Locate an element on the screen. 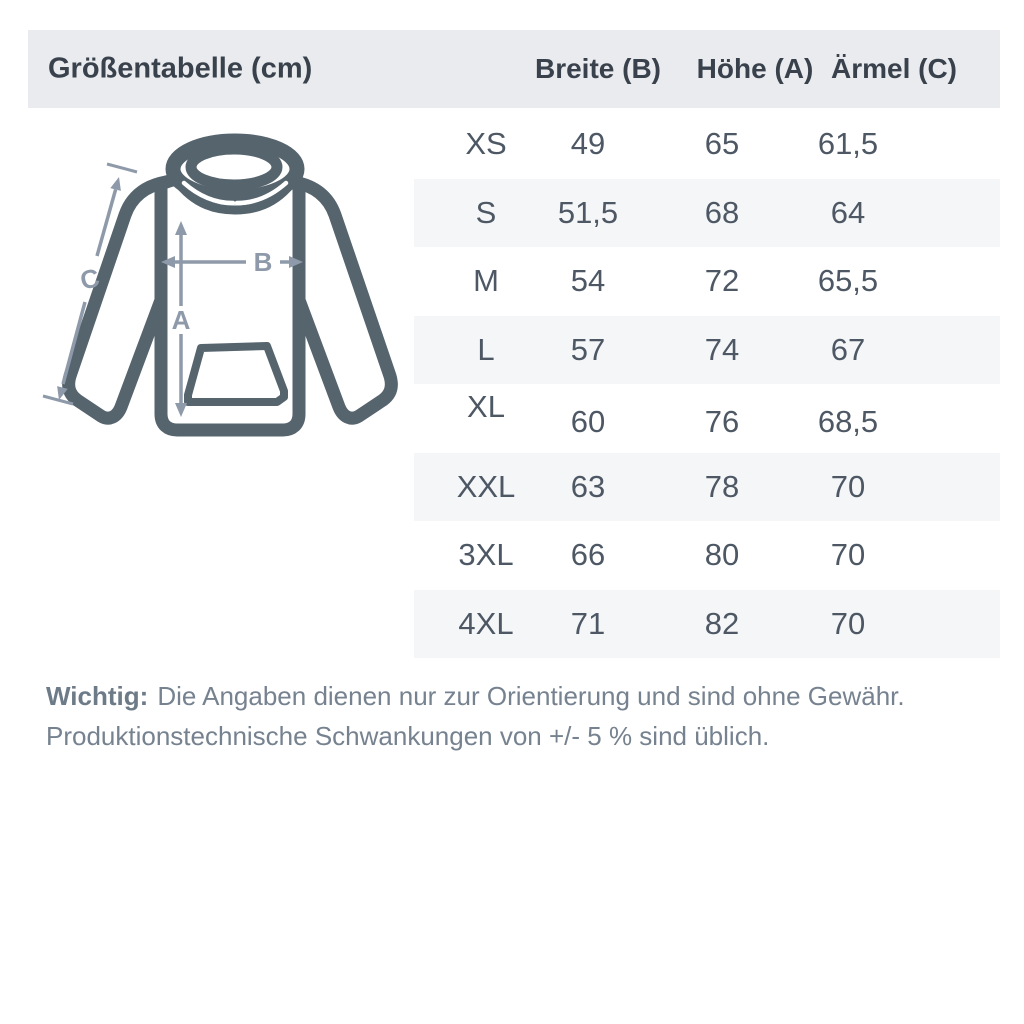 The image size is (1024, 1024). breite-value: 63 is located at coordinates (588, 486).